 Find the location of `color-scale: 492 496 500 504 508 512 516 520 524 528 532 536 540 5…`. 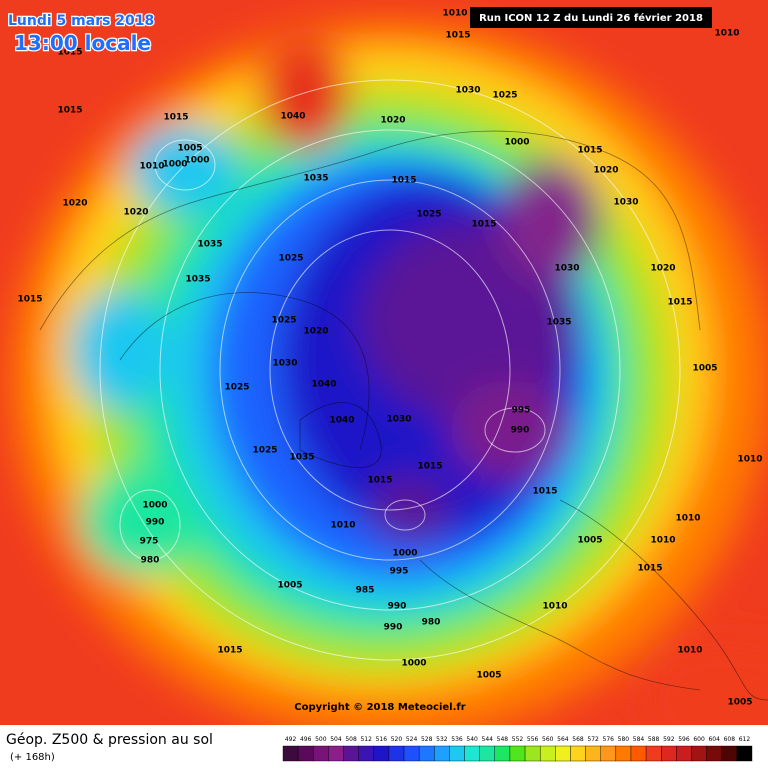

color-scale: 492 496 500 504 508 512 516 520 524 528 532 536 540 5… is located at coordinates (517, 749).